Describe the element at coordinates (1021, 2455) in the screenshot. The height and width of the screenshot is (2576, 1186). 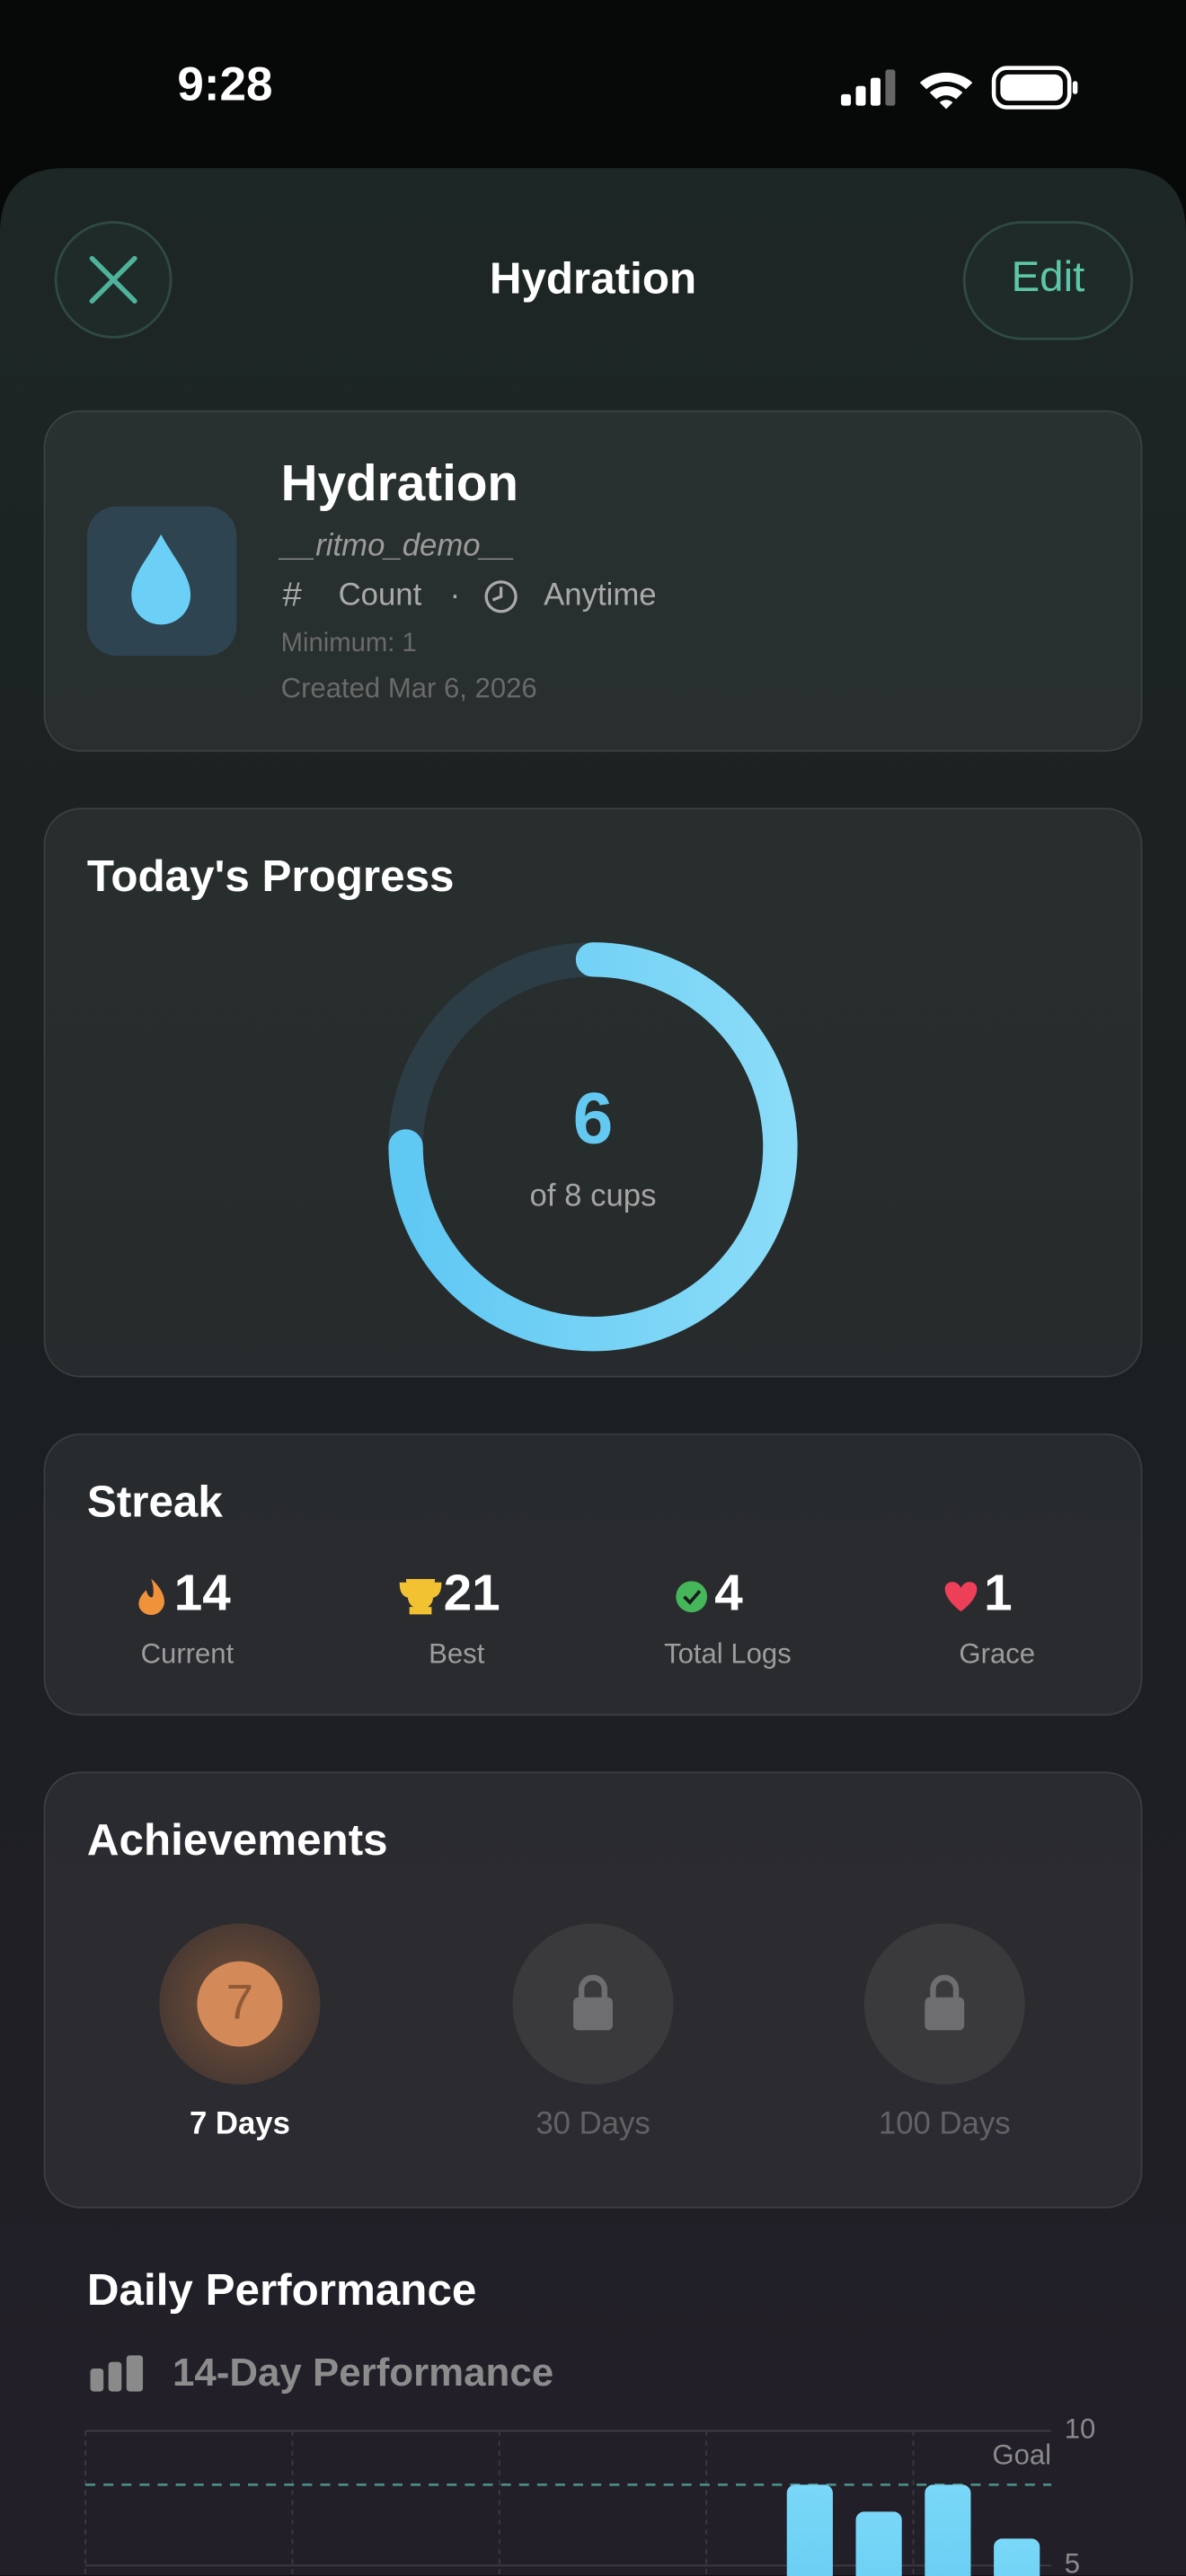
I see `goal-label: Goal` at that location.